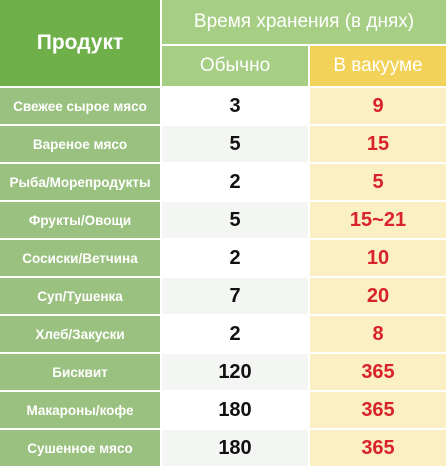  I want to click on vacuum-days: 20, so click(378, 296).